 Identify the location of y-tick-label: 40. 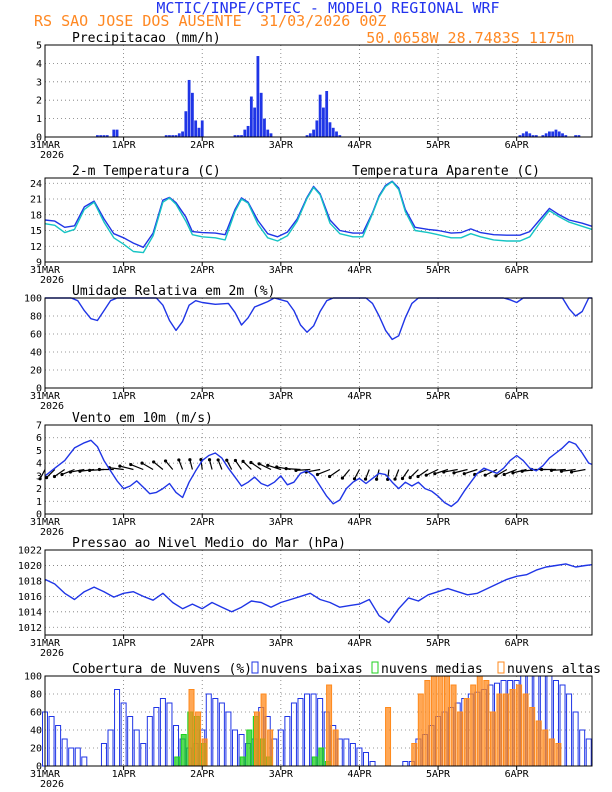
(36, 353).